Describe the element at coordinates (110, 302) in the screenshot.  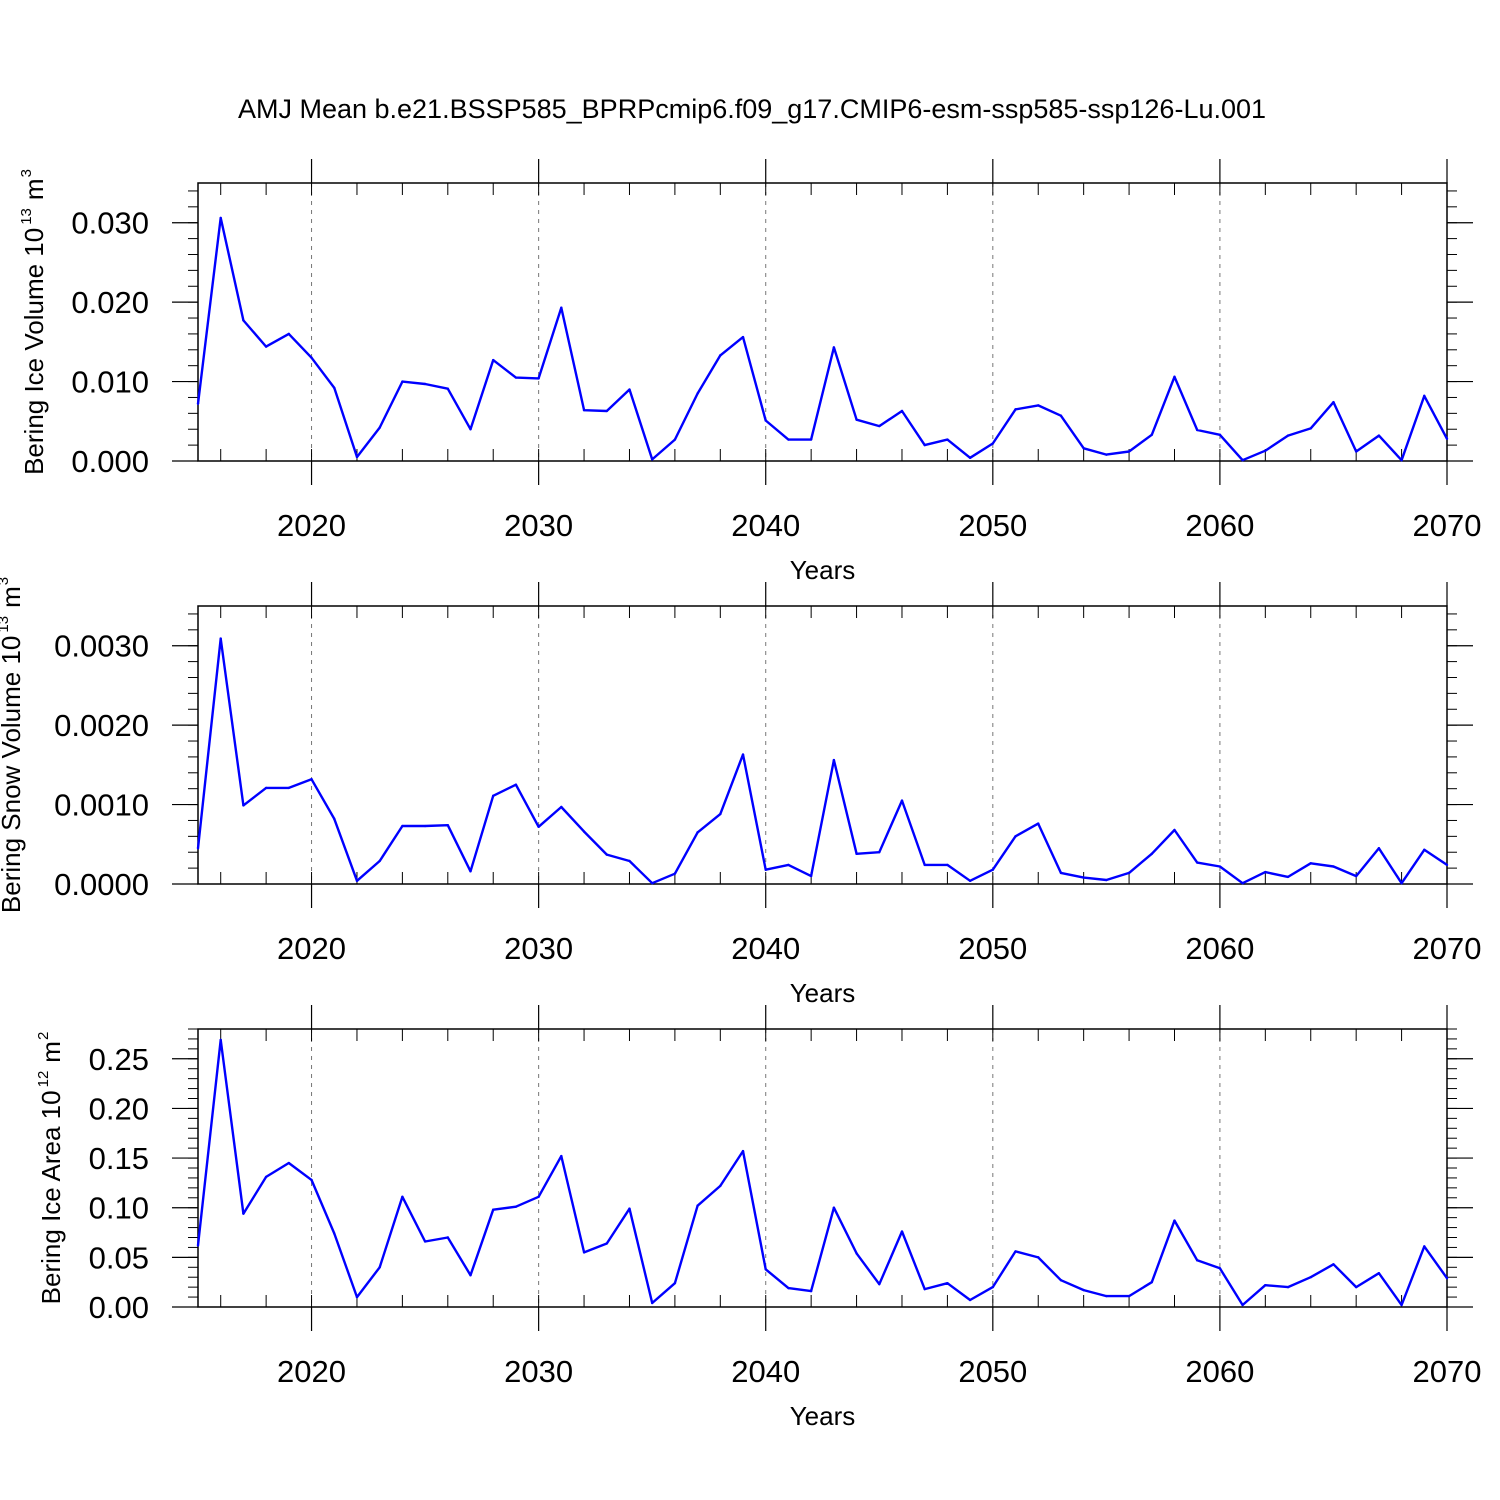
I see `y-tick-label: 0.020` at that location.